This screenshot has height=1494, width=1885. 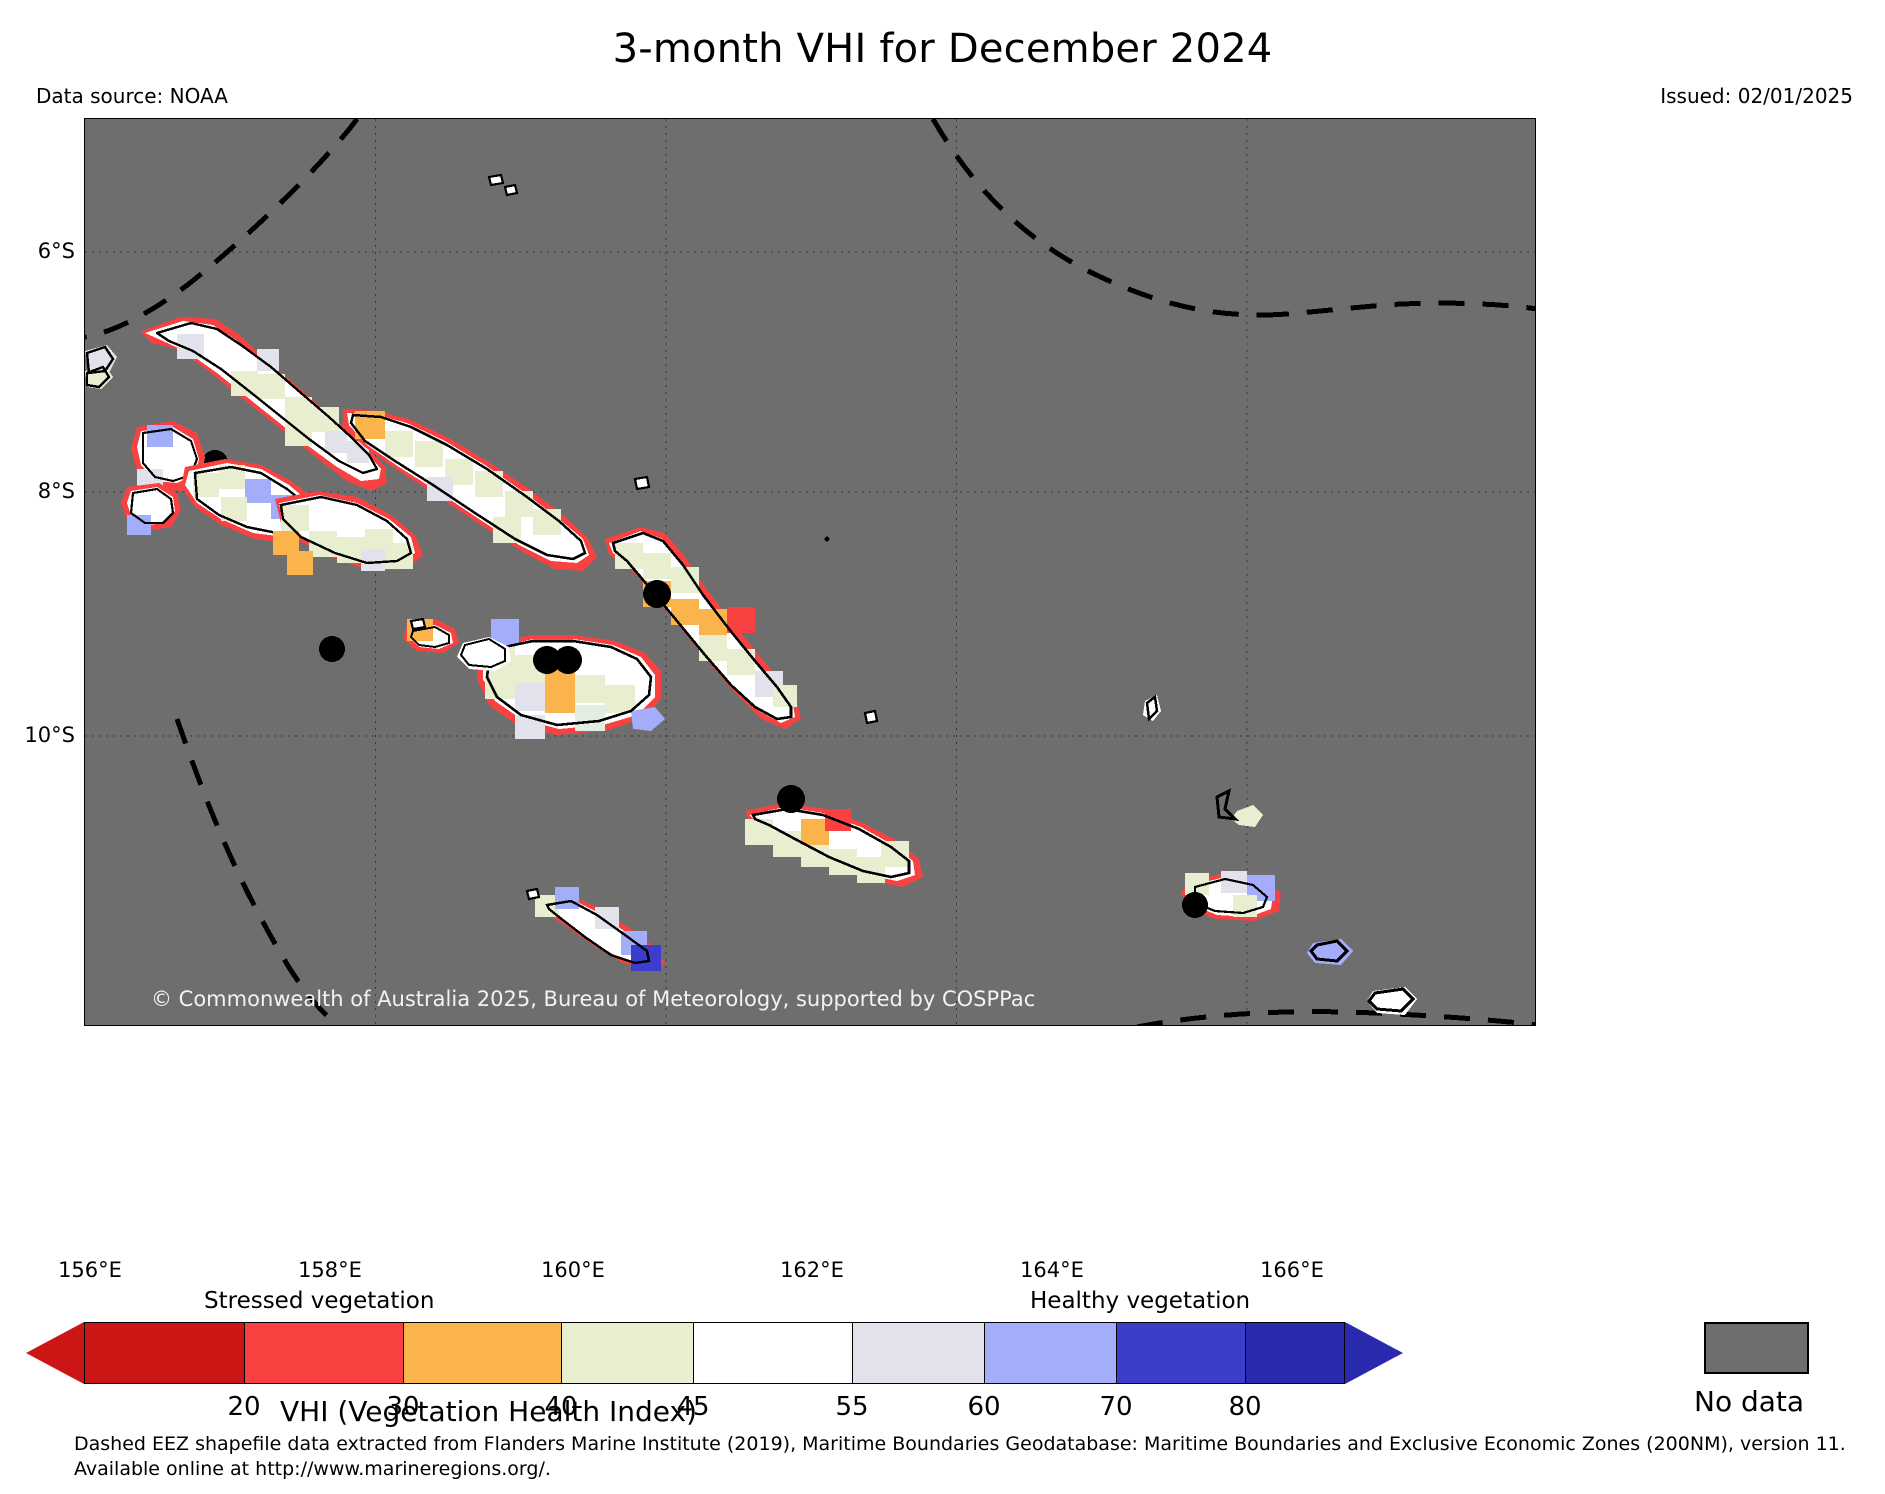 What do you see at coordinates (942, 49) in the screenshot?
I see `page-title: 3-month VHI for December 2024` at bounding box center [942, 49].